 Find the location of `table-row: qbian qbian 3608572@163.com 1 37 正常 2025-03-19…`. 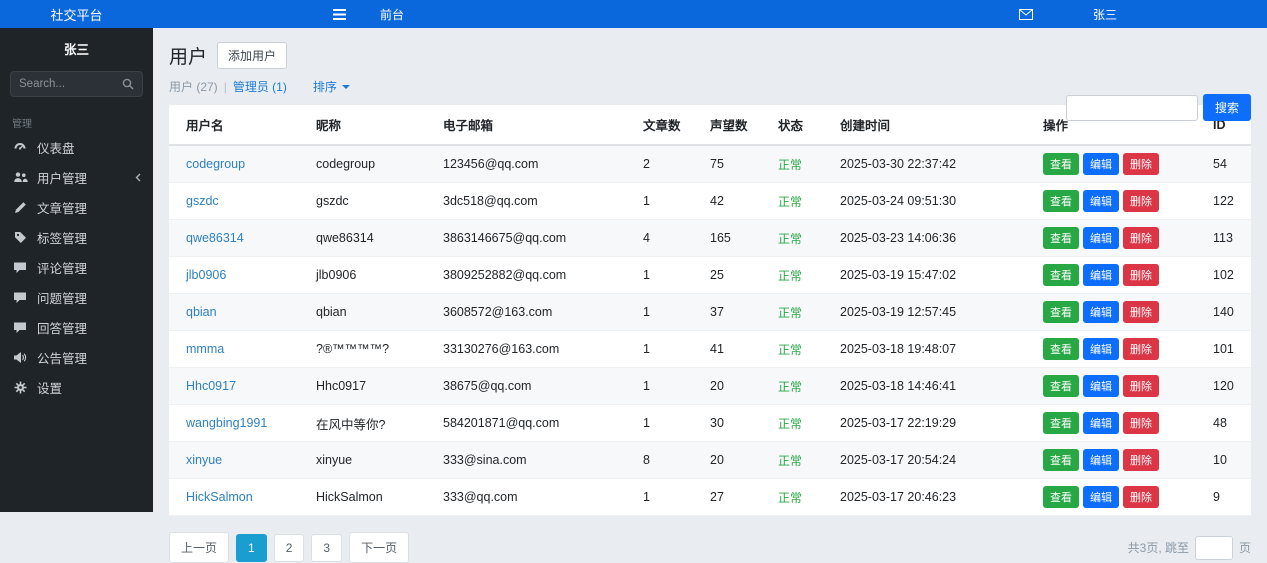

table-row: qbian qbian 3608572@163.com 1 37 正常 2025-03-19… is located at coordinates (710, 312).